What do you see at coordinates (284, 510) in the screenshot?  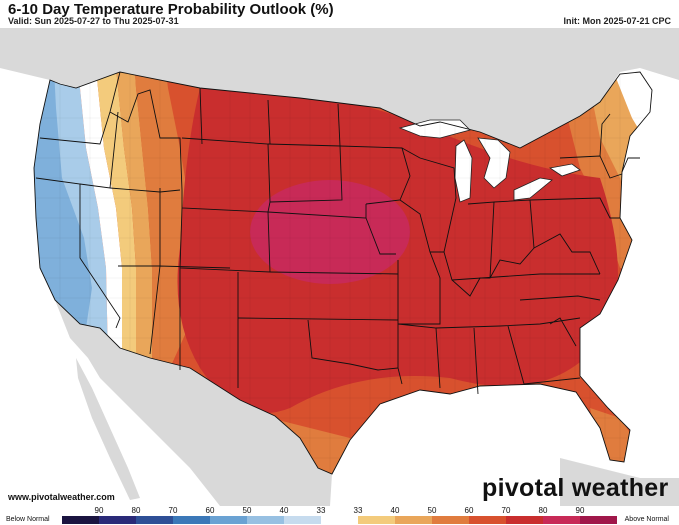 I see `legend-tick-below: 40` at bounding box center [284, 510].